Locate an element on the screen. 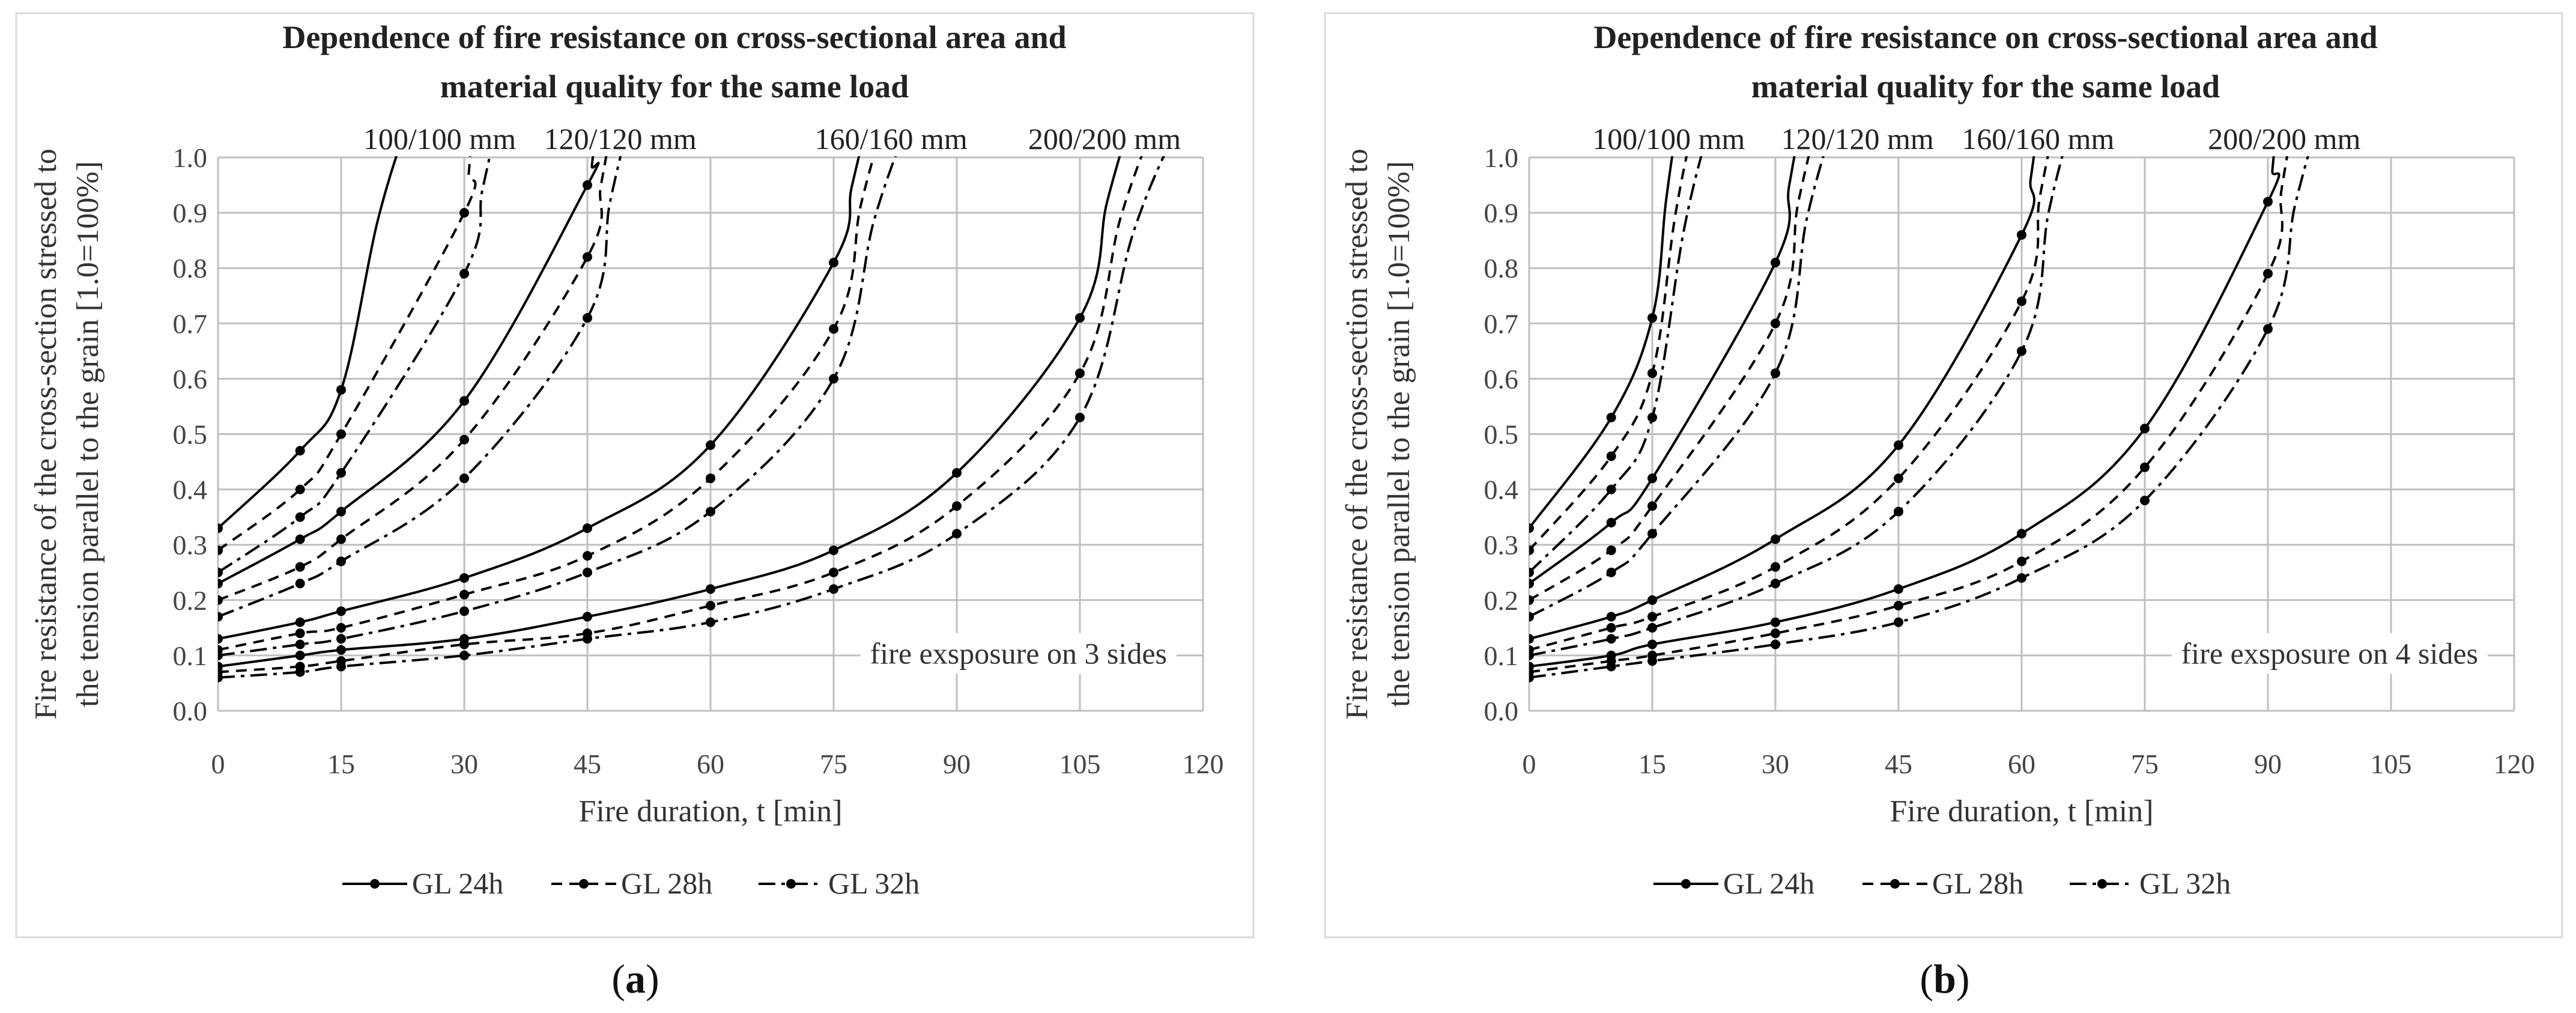 This screenshot has height=1013, width=2576. series-group-160-160--- is located at coordinates (557, 408).